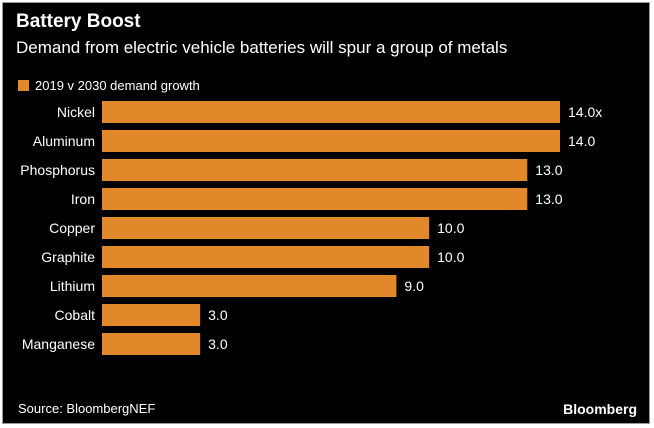 The width and height of the screenshot is (654, 428). Describe the element at coordinates (414, 286) in the screenshot. I see `value-label: 9.0` at that location.